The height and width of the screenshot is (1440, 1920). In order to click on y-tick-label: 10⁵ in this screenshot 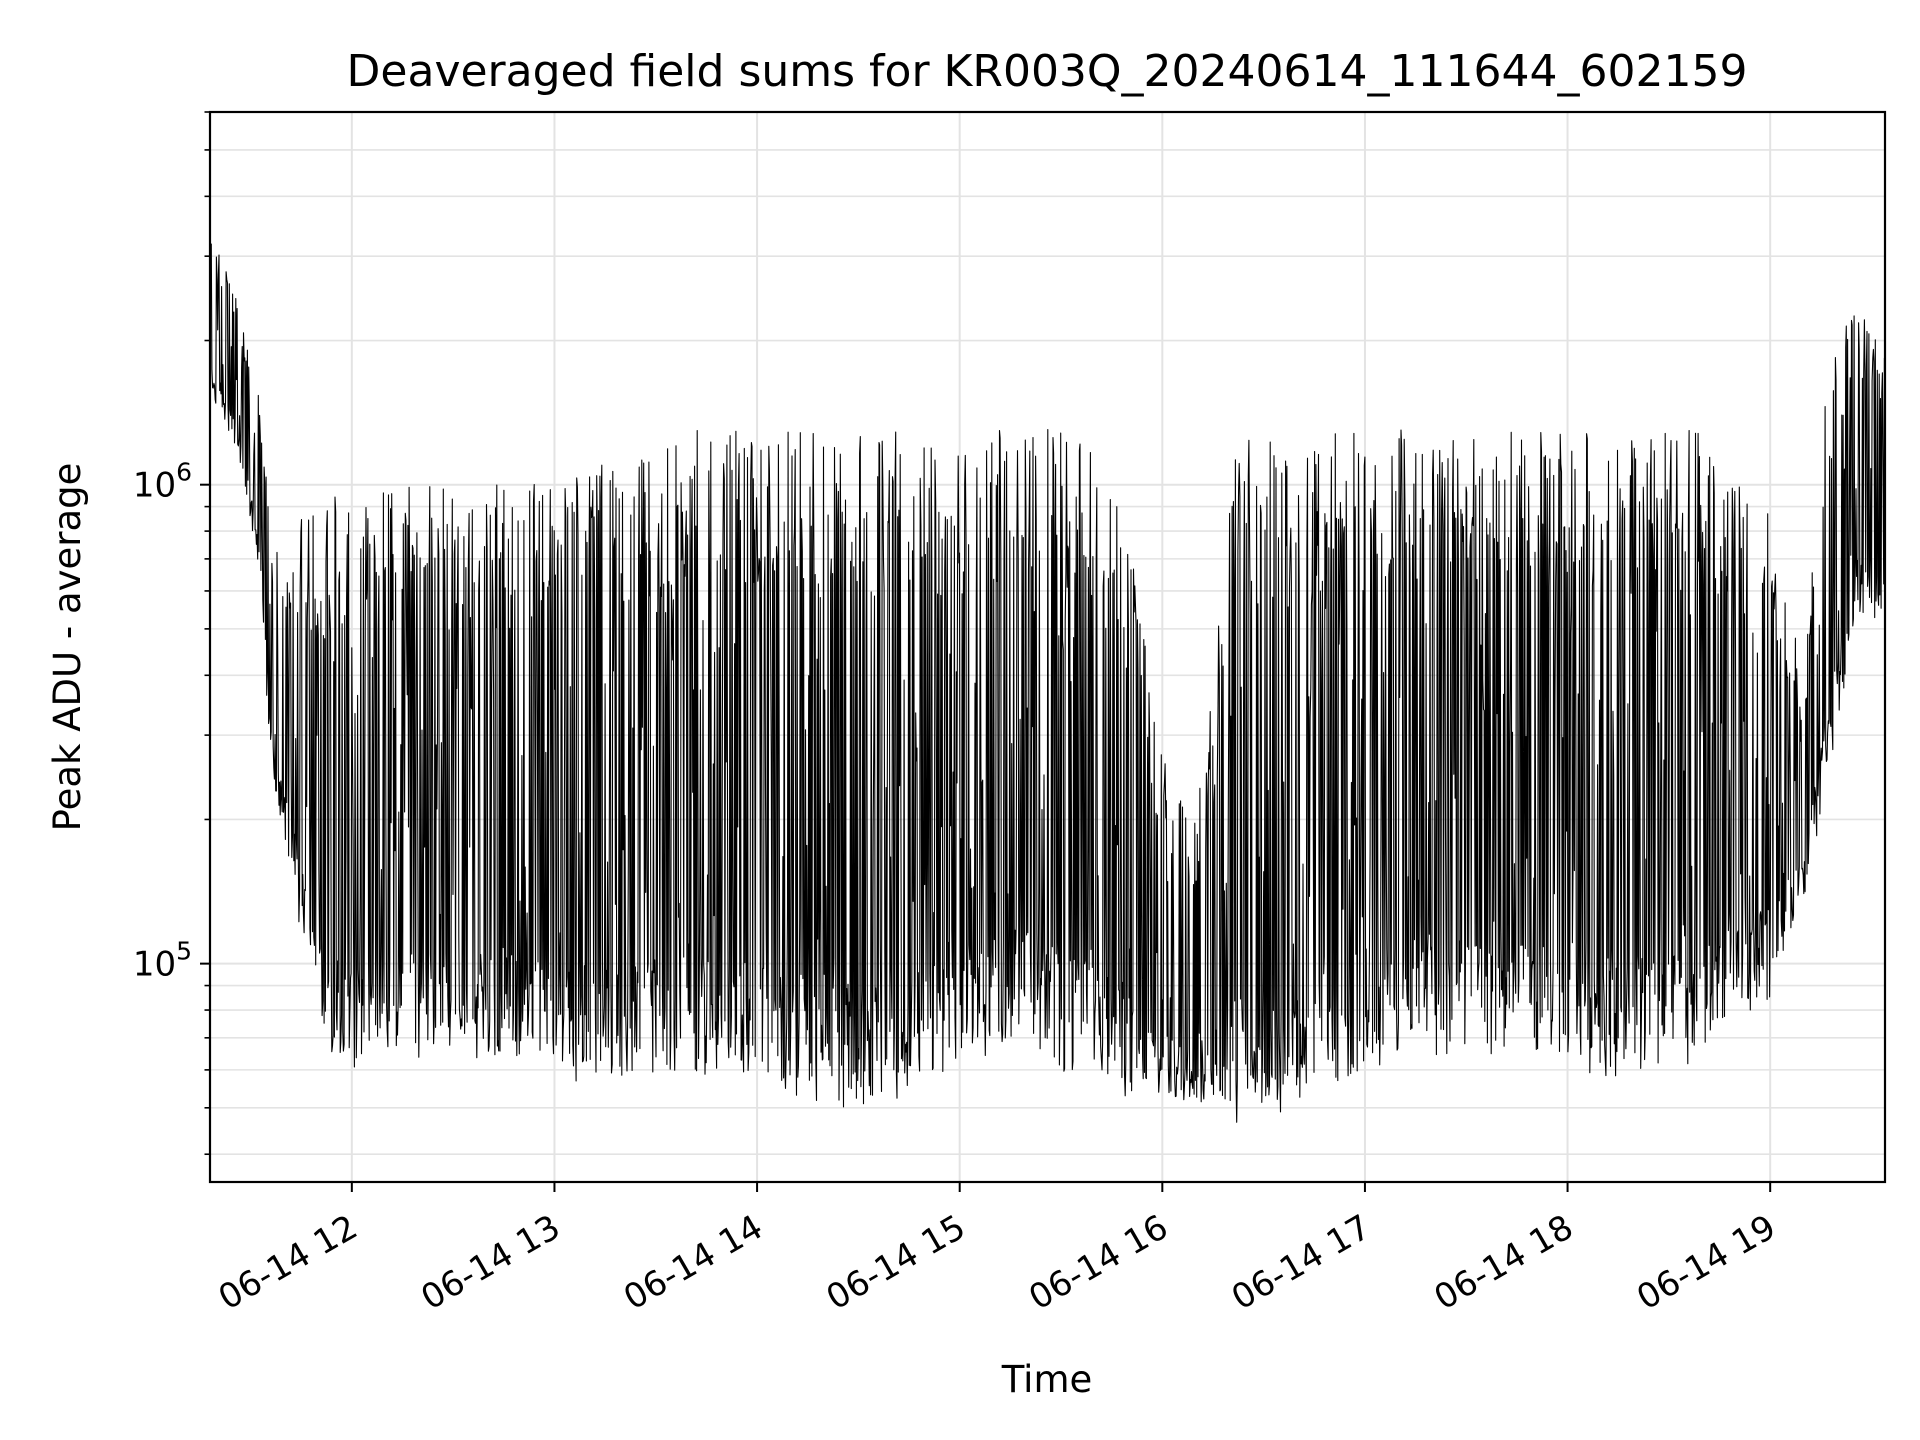, I will do `click(162, 961)`.